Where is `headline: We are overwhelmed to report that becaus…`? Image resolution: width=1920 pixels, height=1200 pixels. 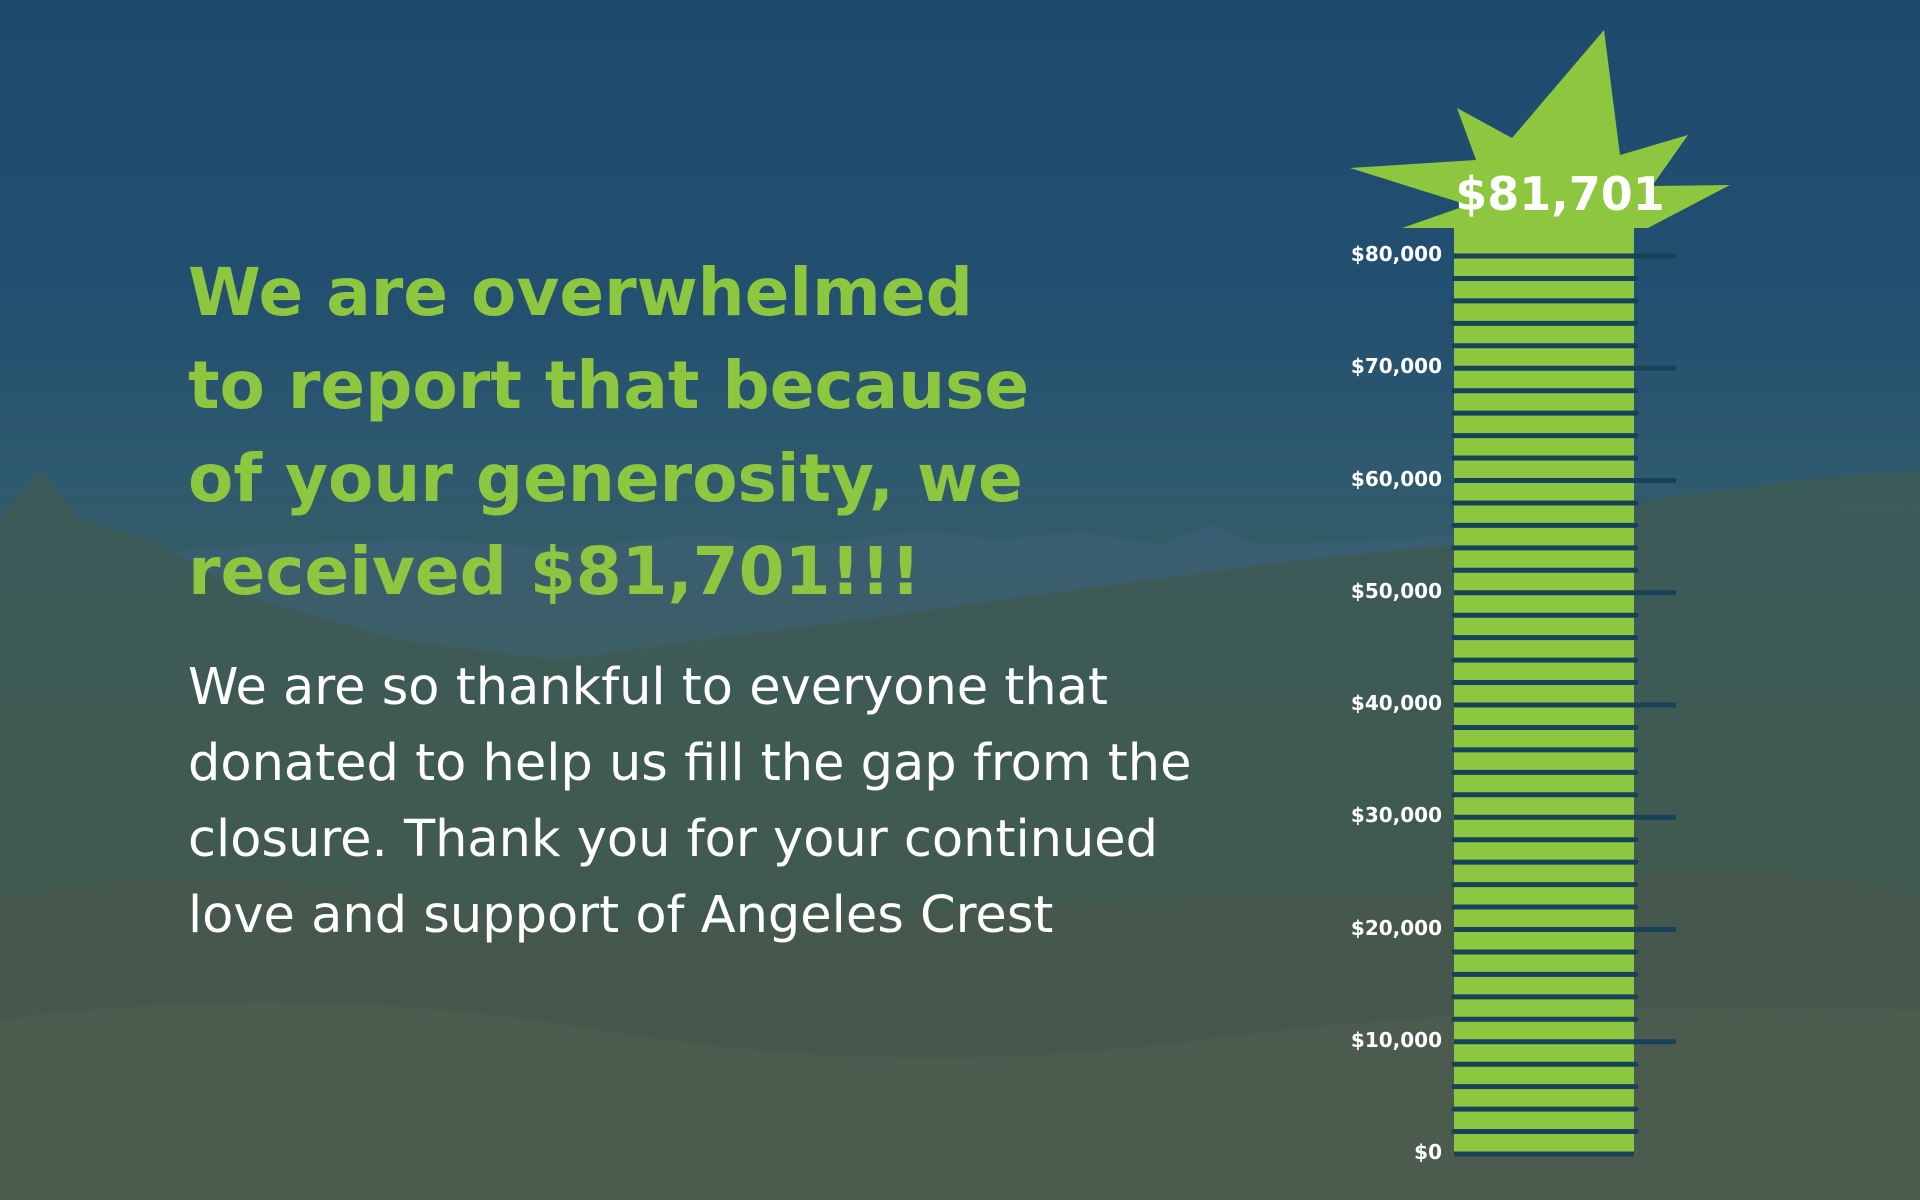
headline: We are overwhelmed to report that becaus… is located at coordinates (609, 432).